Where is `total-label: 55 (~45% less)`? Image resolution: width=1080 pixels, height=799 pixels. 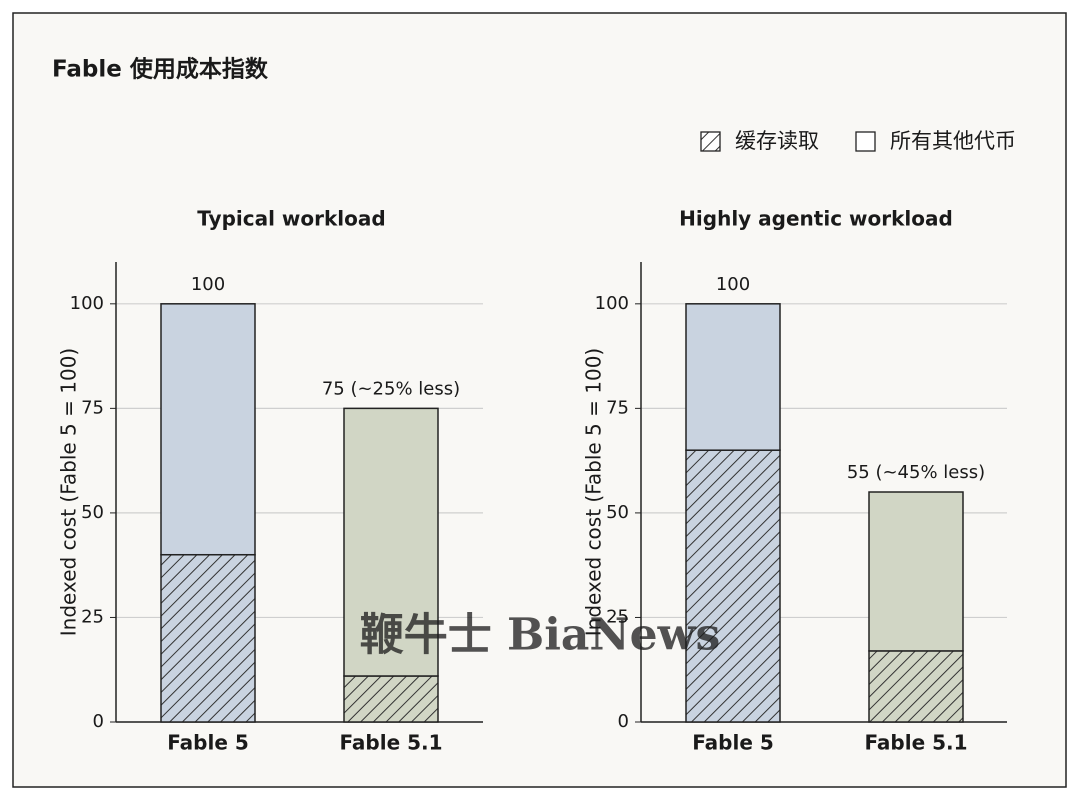
total-label: 55 (~45% less) is located at coordinates (916, 472).